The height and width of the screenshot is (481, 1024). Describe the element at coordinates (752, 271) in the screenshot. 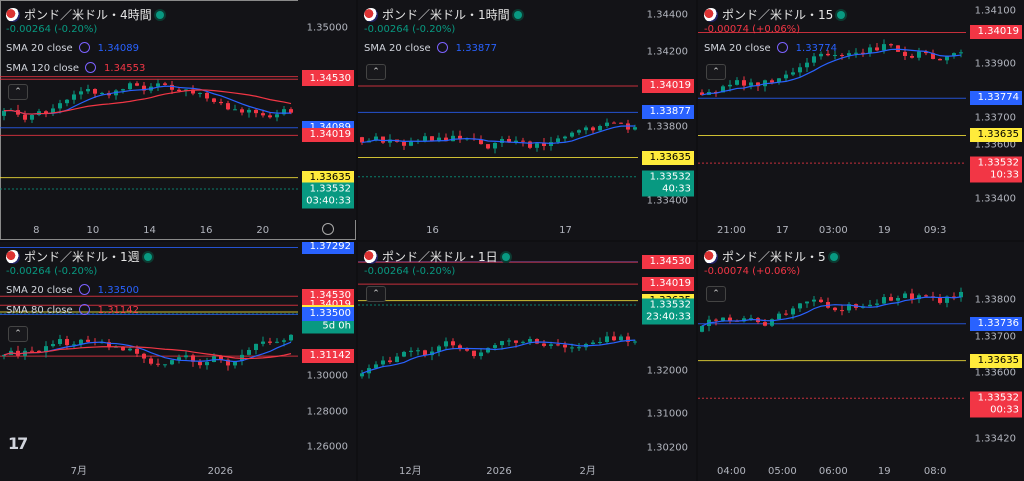

I see `price-change: -0.00074 (+0.06%)` at that location.